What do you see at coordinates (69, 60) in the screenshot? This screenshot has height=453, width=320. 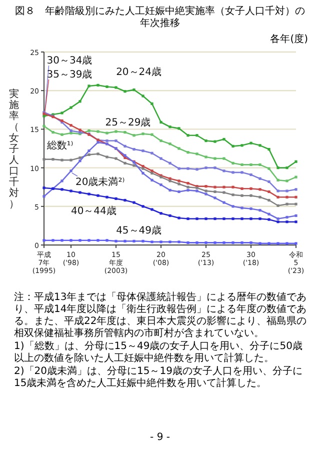 I see `text: 30～34歳` at bounding box center [69, 60].